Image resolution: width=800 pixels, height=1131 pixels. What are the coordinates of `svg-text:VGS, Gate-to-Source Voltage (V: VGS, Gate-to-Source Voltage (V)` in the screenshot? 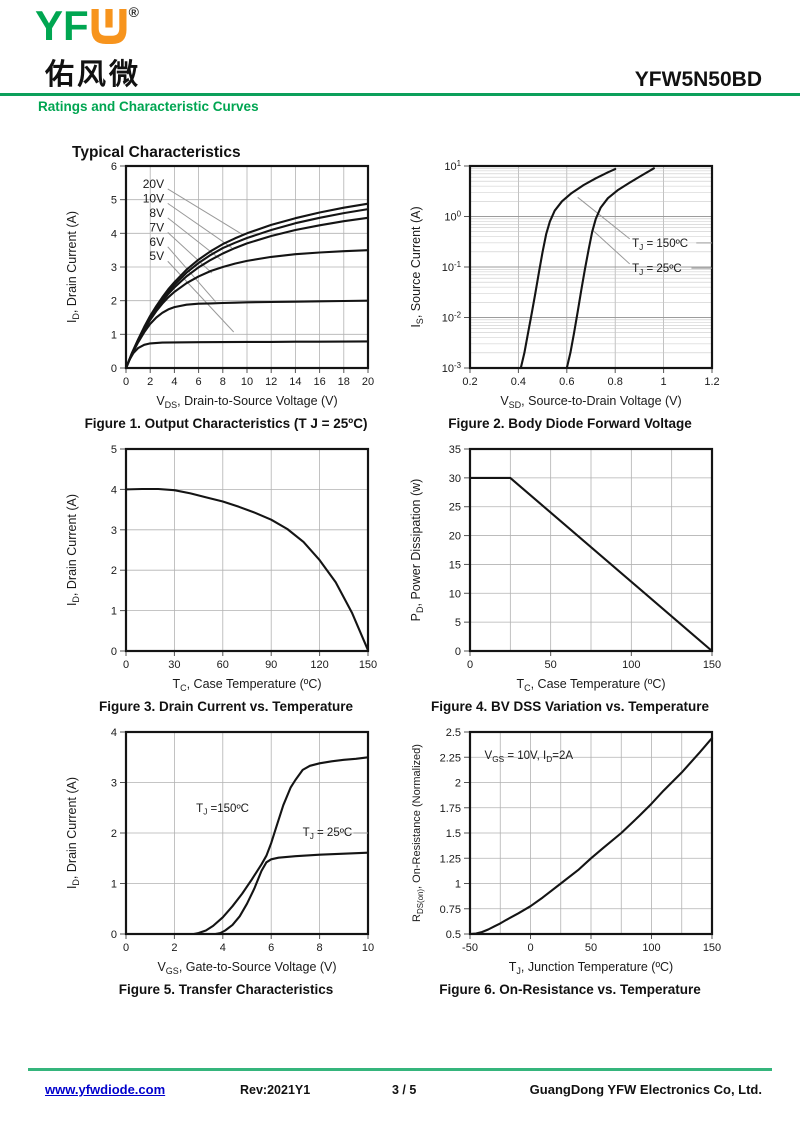 It's located at (246, 968).